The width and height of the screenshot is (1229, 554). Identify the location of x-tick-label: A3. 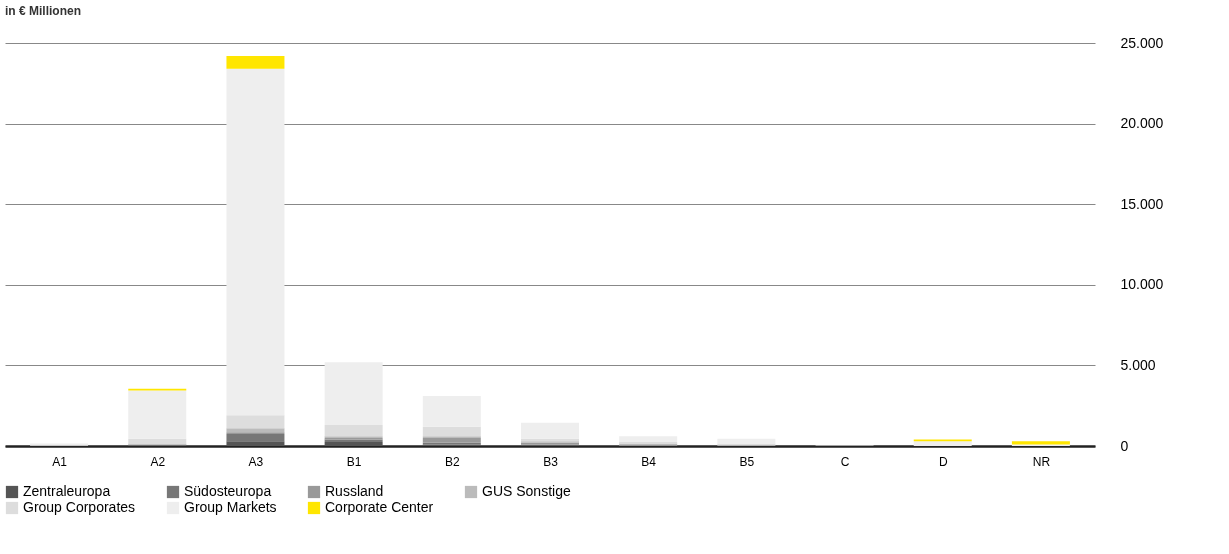
(256, 461).